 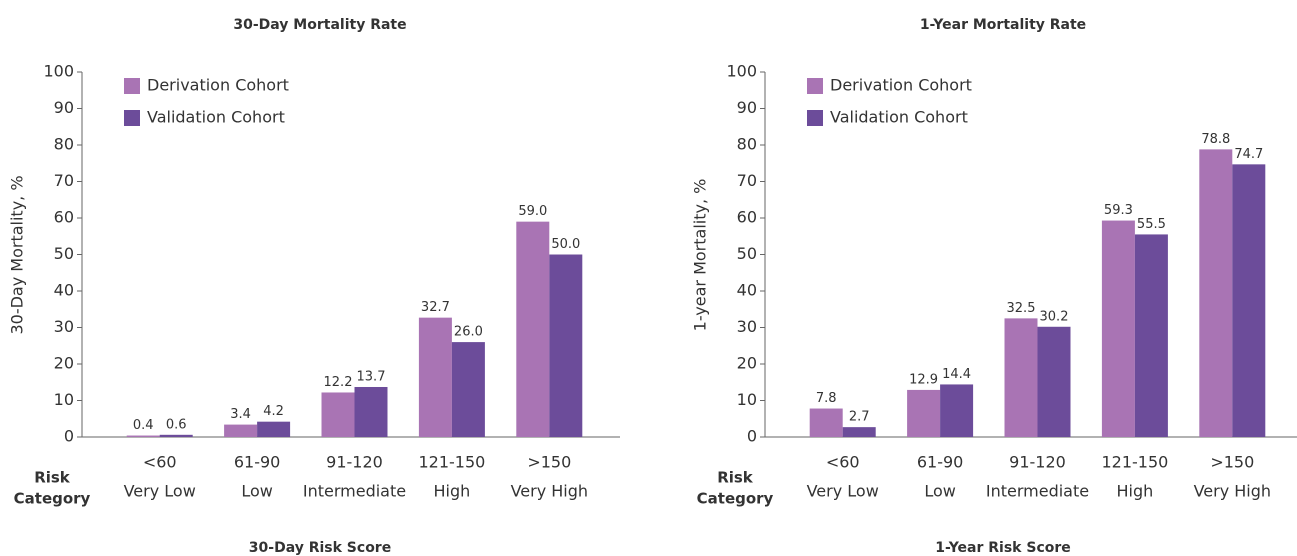 What do you see at coordinates (923, 379) in the screenshot?
I see `value-label: 12.9` at bounding box center [923, 379].